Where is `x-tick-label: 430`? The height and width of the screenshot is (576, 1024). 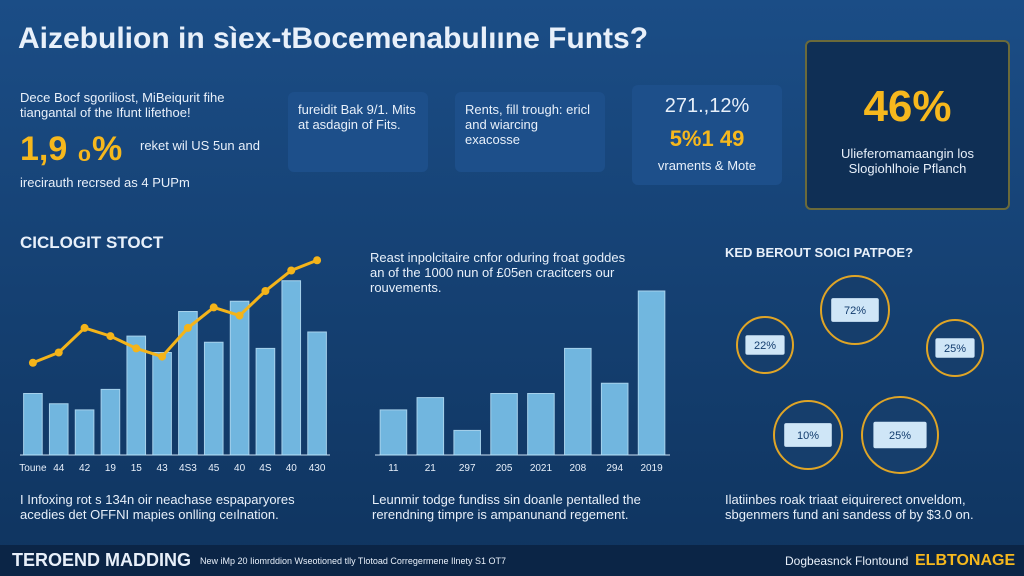
x-tick-label: 430 is located at coordinates (317, 468).